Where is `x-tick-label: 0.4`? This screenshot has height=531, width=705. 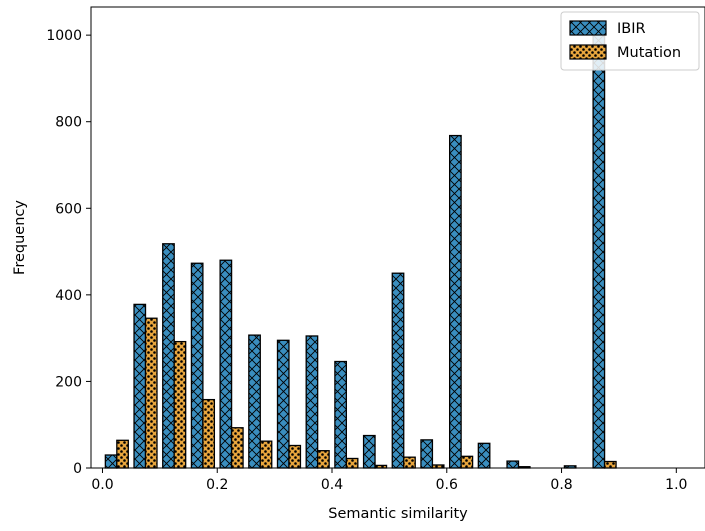
x-tick-label: 0.4 is located at coordinates (332, 485).